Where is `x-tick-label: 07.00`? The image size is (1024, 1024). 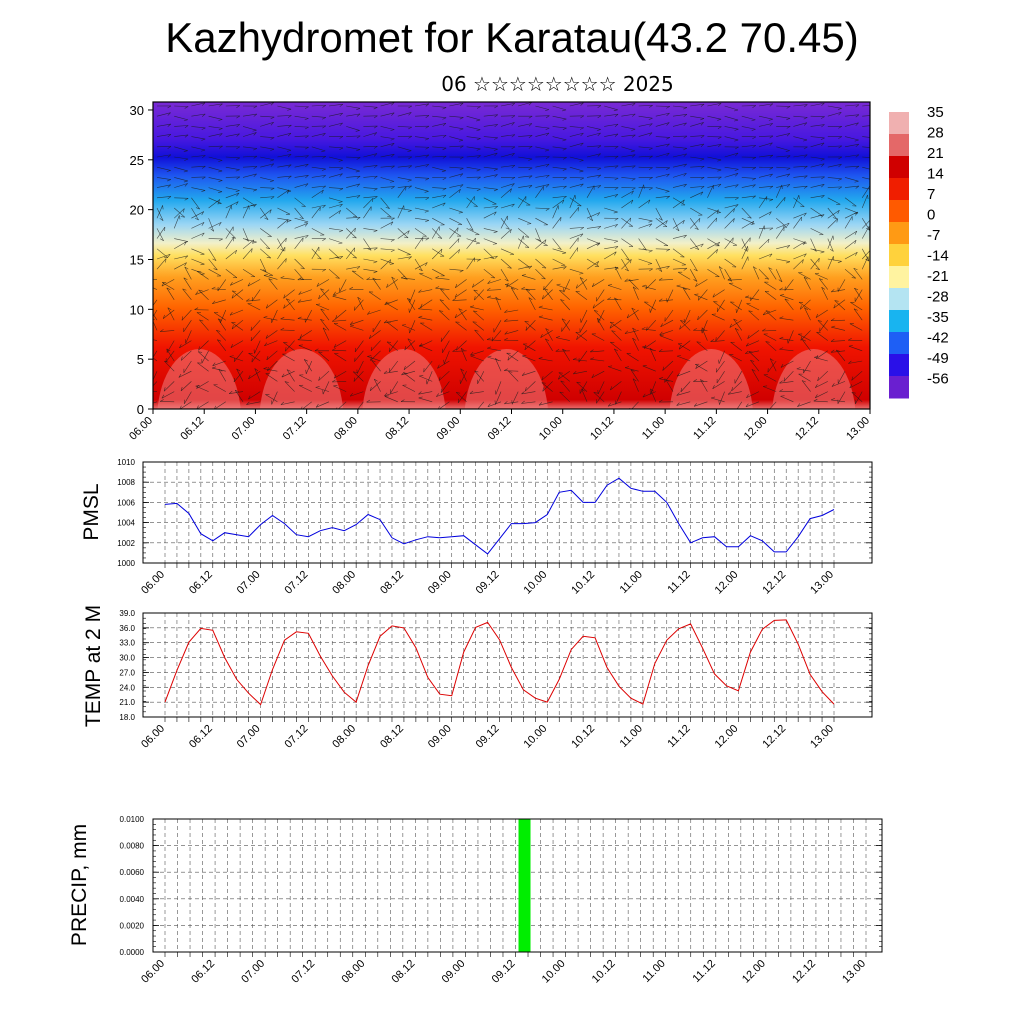
x-tick-label: 07.00 is located at coordinates (249, 737).